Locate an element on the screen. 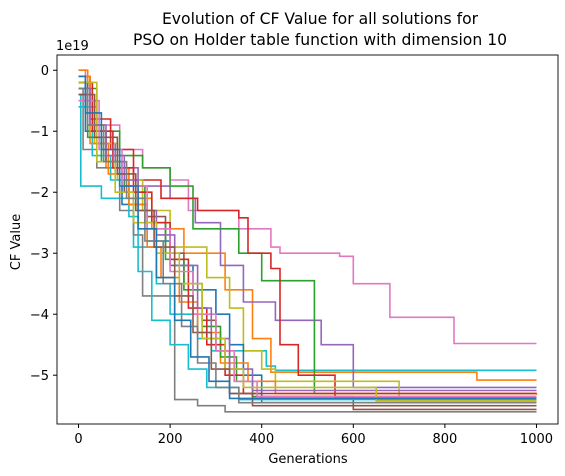 The height and width of the screenshot is (476, 565). x-tick-label: 800 is located at coordinates (444, 439).